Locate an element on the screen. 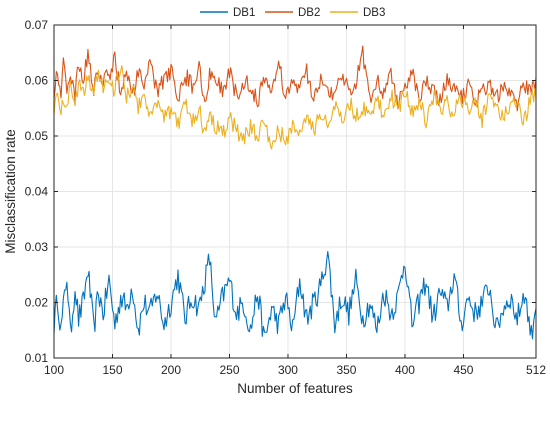 The width and height of the screenshot is (550, 429). x-tick-label: 350 is located at coordinates (346, 370).